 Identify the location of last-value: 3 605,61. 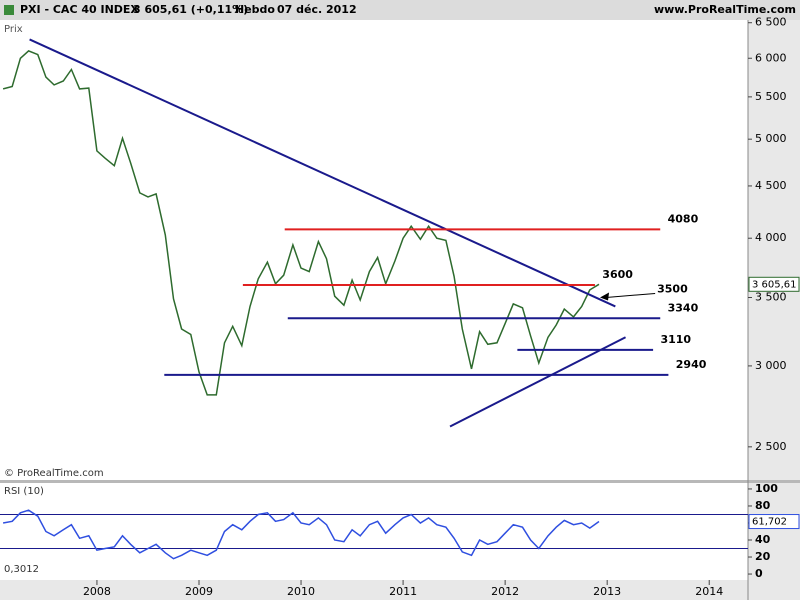
(774, 284).